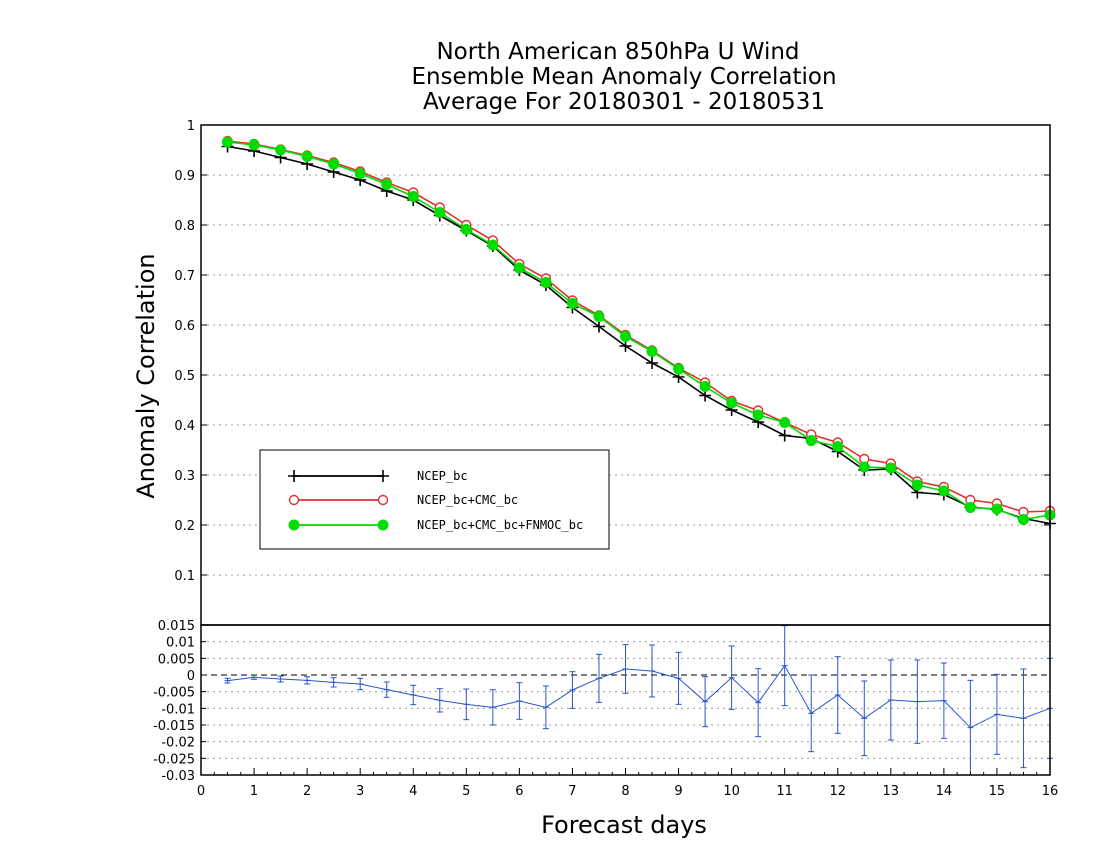  What do you see at coordinates (360, 791) in the screenshot?
I see `x-tick-label: 3` at bounding box center [360, 791].